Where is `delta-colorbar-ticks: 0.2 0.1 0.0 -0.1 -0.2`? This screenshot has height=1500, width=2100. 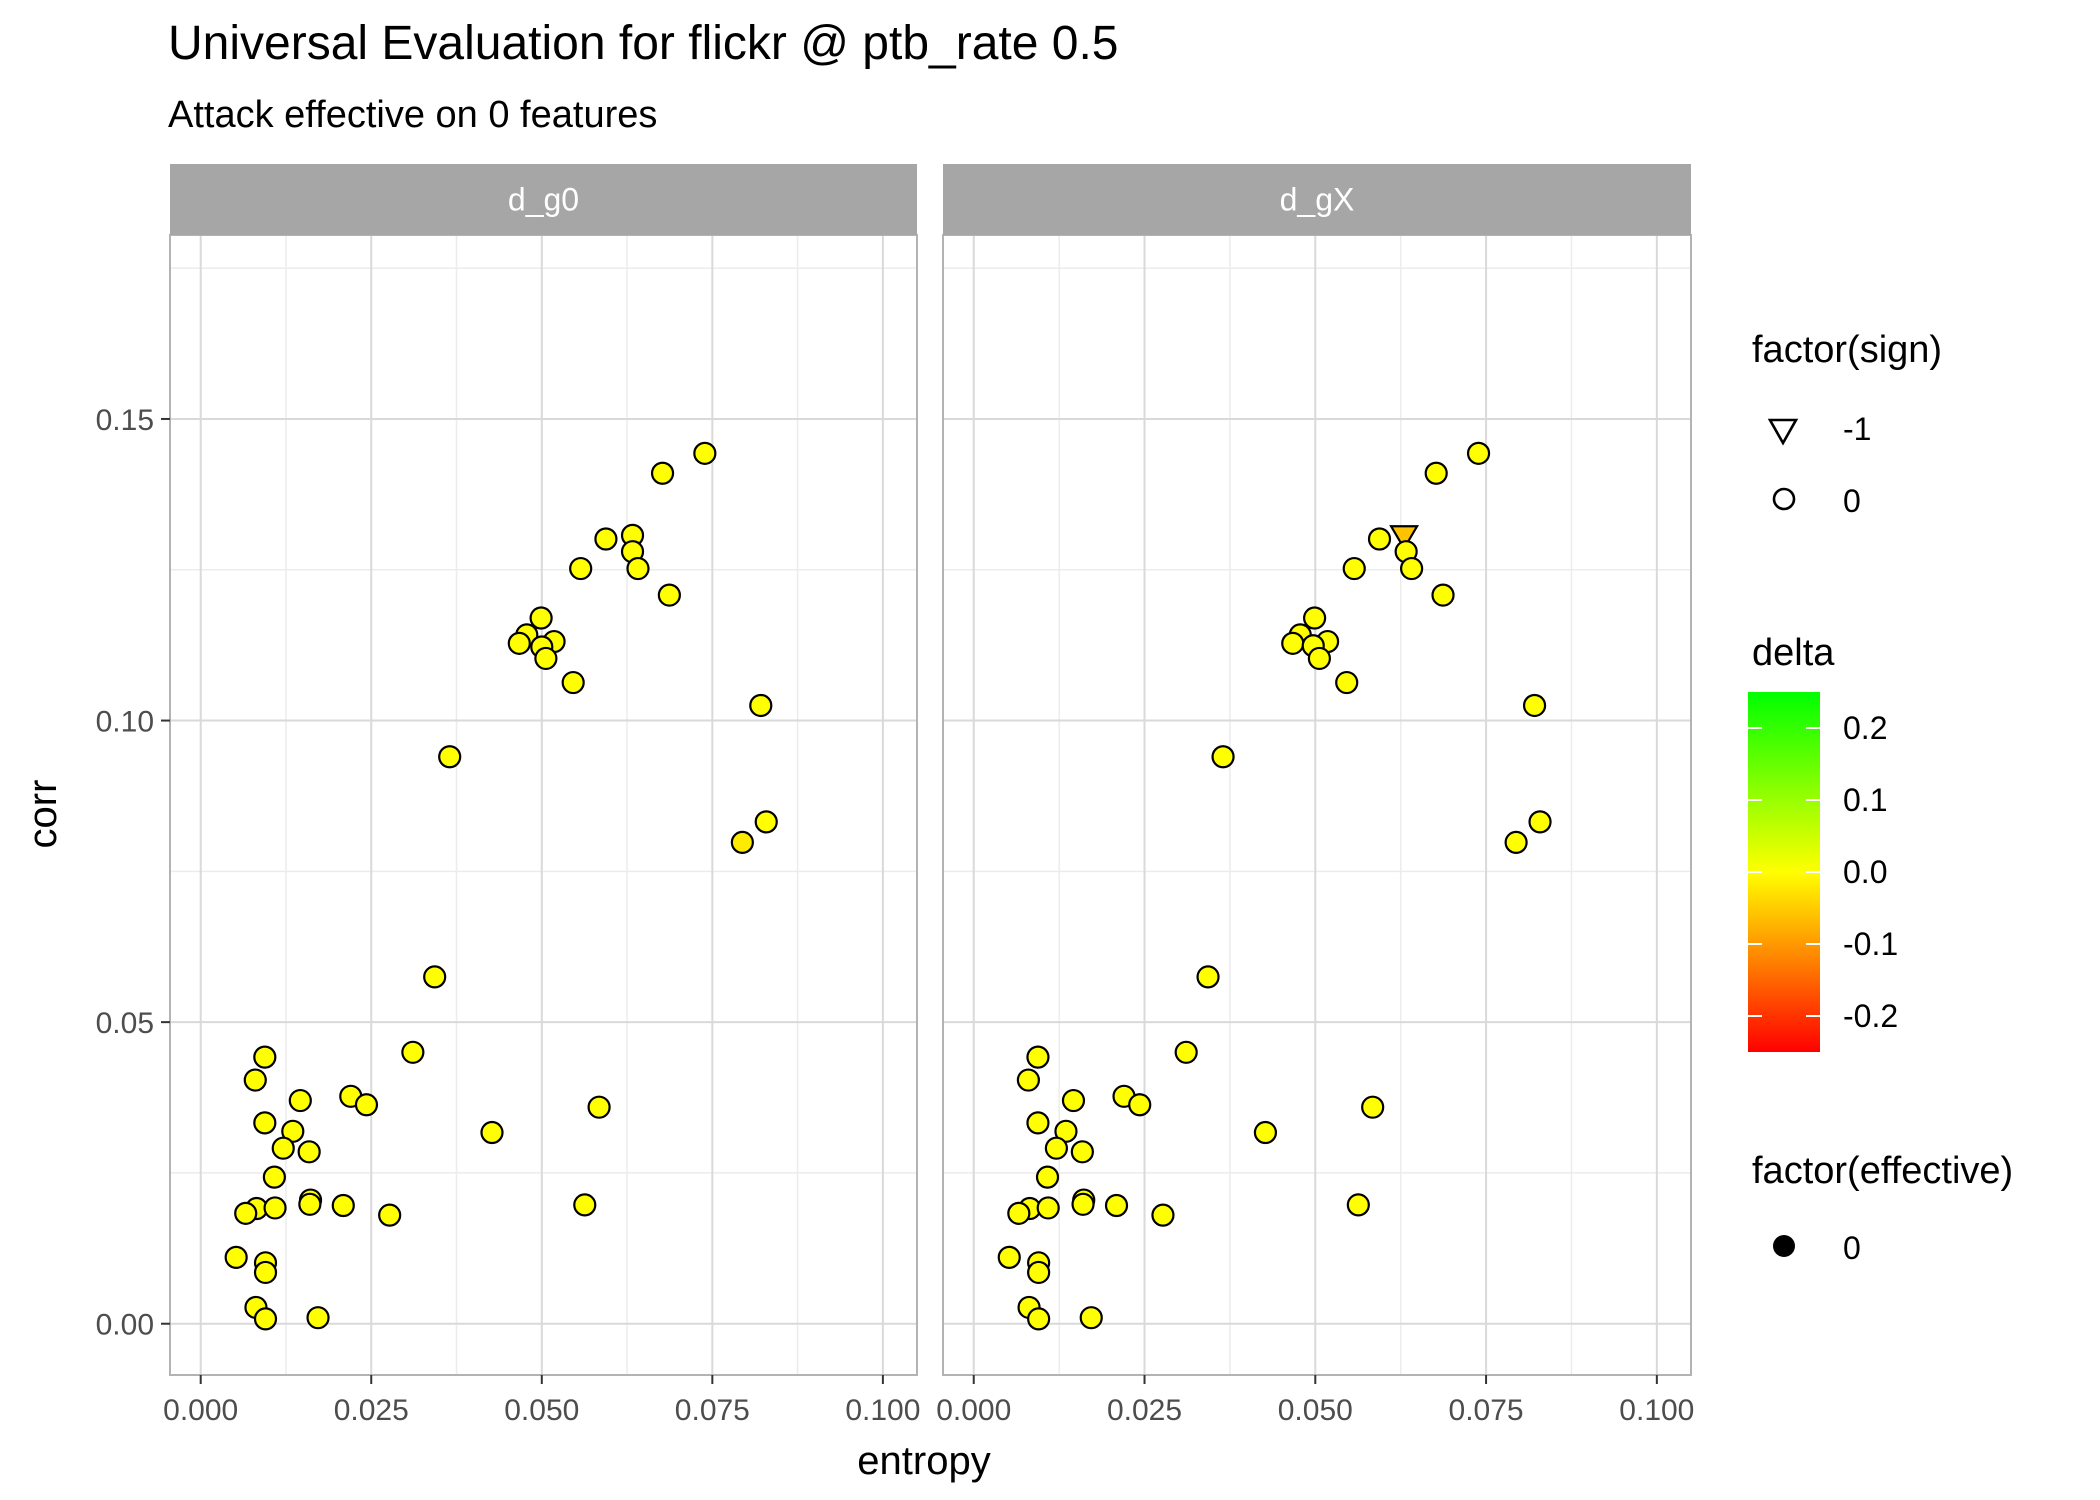 delta-colorbar-ticks: 0.2 0.1 0.0 -0.1 -0.2 is located at coordinates (1823, 872).